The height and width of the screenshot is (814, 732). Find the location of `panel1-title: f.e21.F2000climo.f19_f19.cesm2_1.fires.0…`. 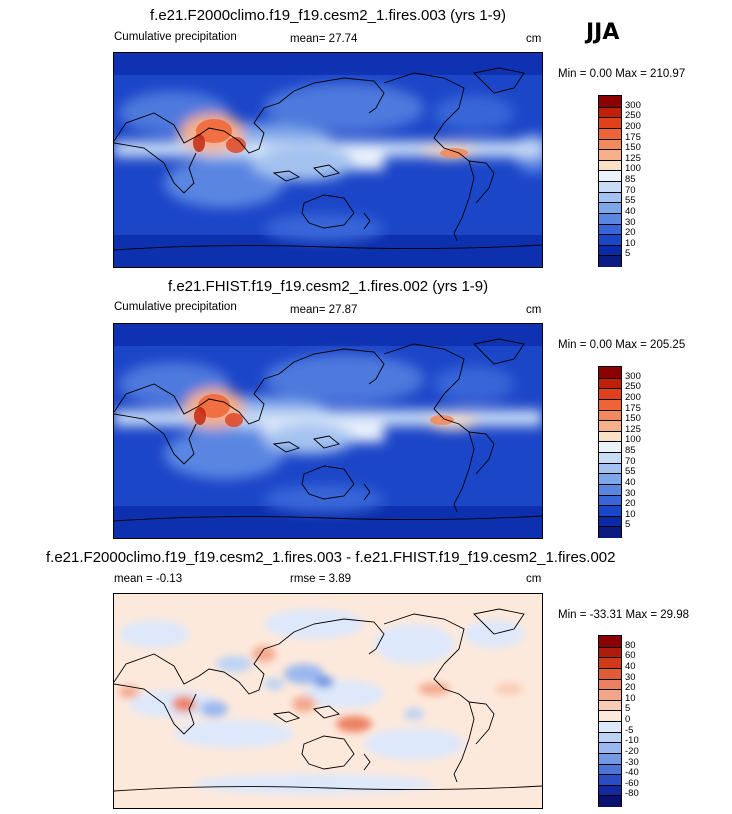

panel1-title: f.e21.F2000climo.f19_f19.cesm2_1.fires.0… is located at coordinates (328, 15).